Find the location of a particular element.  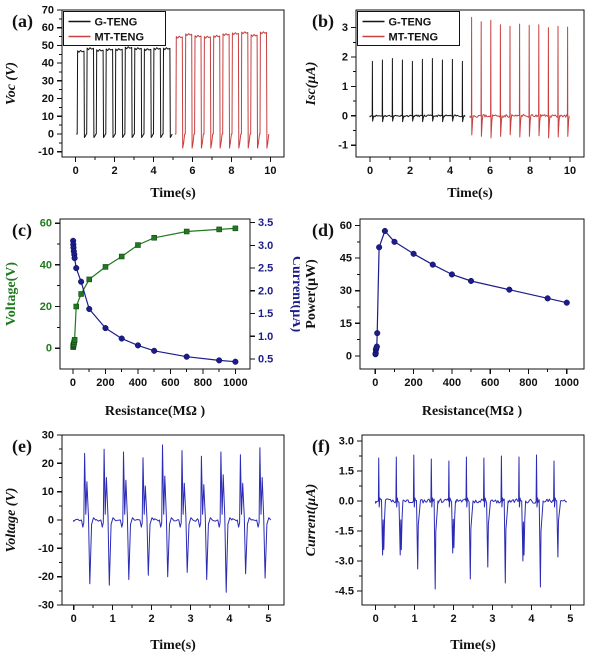

y2-axis-label: Current(µA) is located at coordinates (294, 294).